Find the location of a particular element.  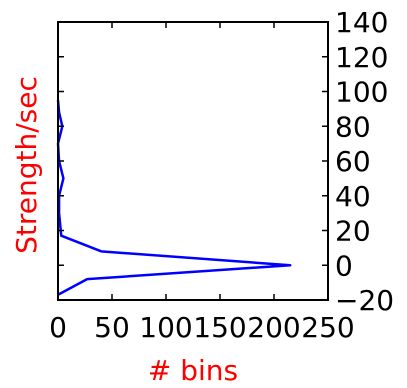

y-tick-label: 80 is located at coordinates (353, 126).